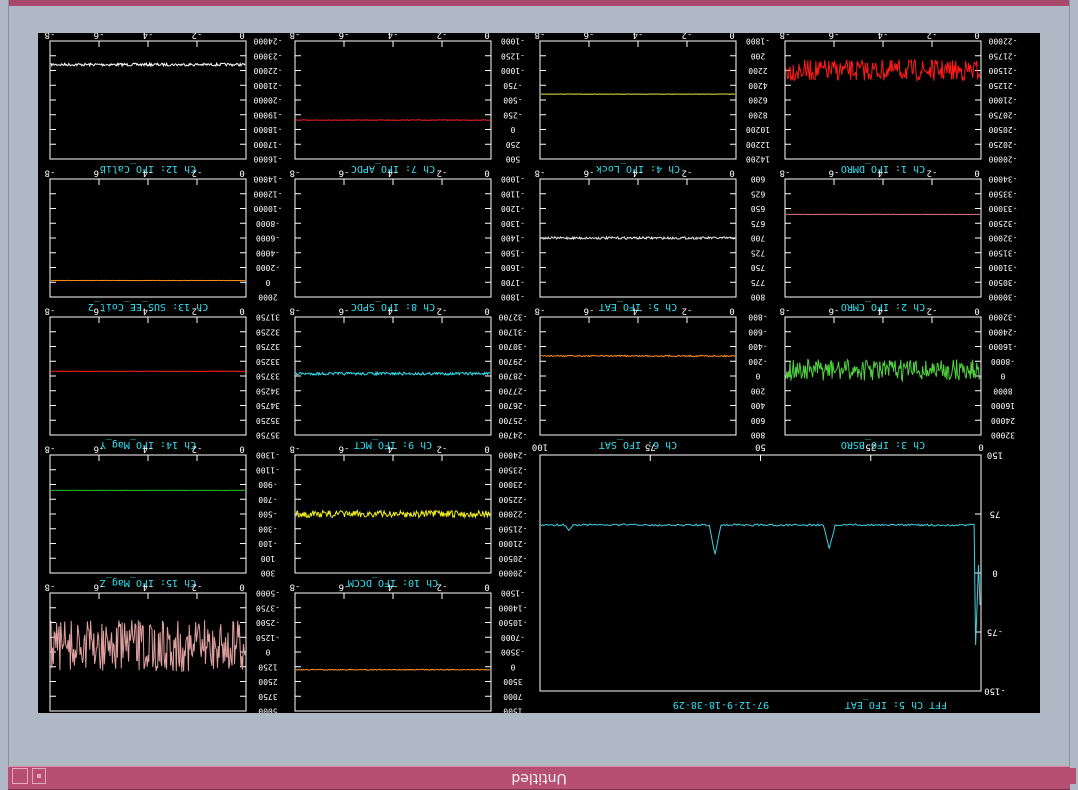 The height and width of the screenshot is (790, 1078). Describe the element at coordinates (1003, 420) in the screenshot. I see `y-tick-label: 24000` at that location.